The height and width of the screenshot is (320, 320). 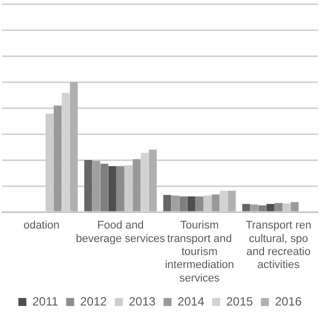 What do you see at coordinates (240, 301) in the screenshot?
I see `legend-label: 2015` at bounding box center [240, 301].